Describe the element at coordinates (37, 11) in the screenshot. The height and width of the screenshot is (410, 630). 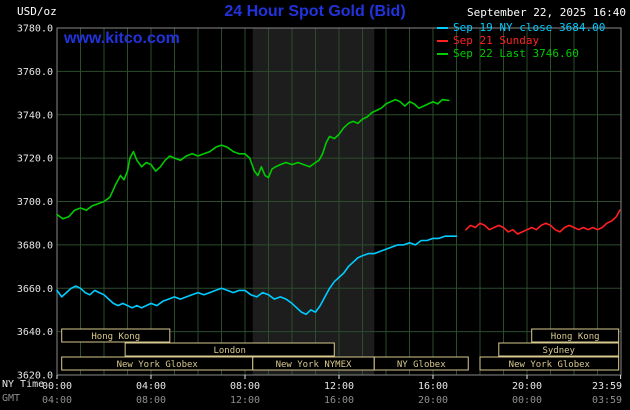
I see `units-label: USD/oz` at that location.